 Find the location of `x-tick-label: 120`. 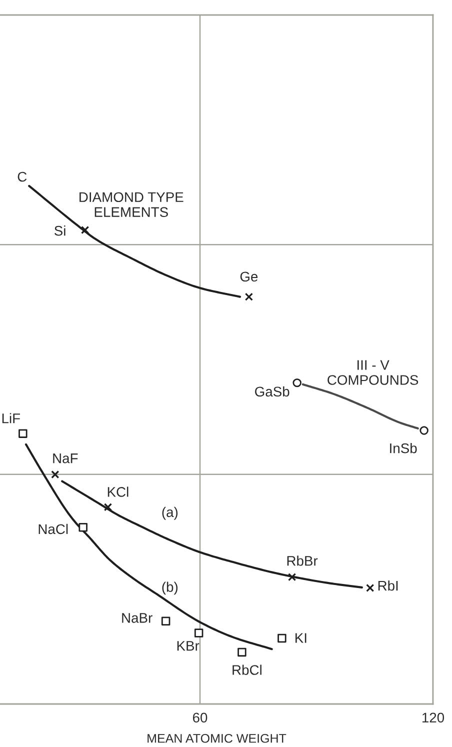

x-tick-label: 120 is located at coordinates (433, 717).